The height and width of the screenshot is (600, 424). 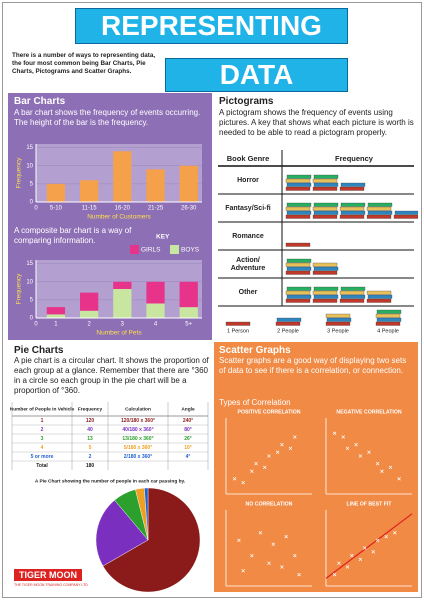 I want to click on graph-title: NO CORRELATION, so click(x=269, y=504).